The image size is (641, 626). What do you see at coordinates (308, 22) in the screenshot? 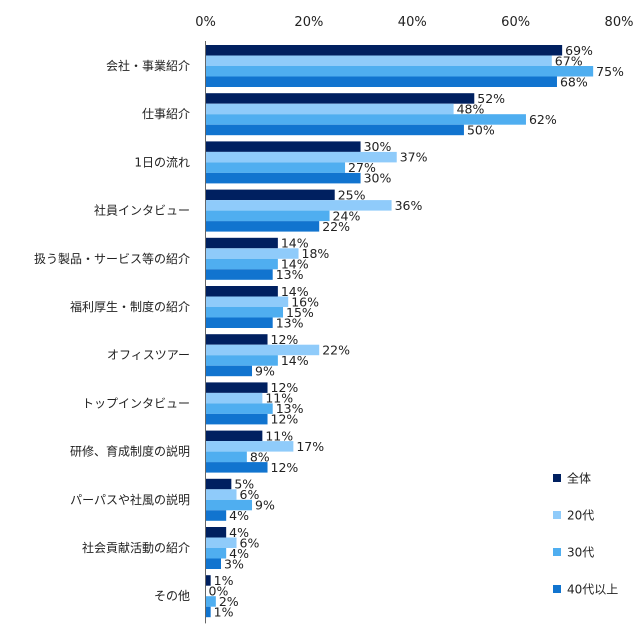
I see `x-tick-label: 20%` at bounding box center [308, 22].